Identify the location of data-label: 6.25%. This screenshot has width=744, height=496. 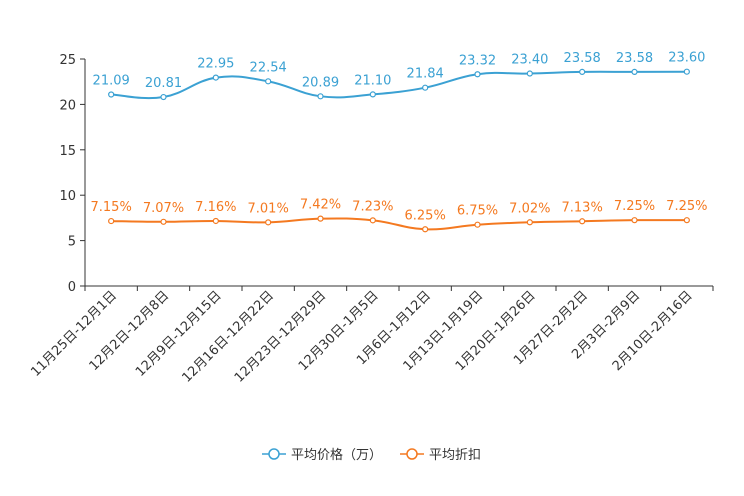
(425, 215).